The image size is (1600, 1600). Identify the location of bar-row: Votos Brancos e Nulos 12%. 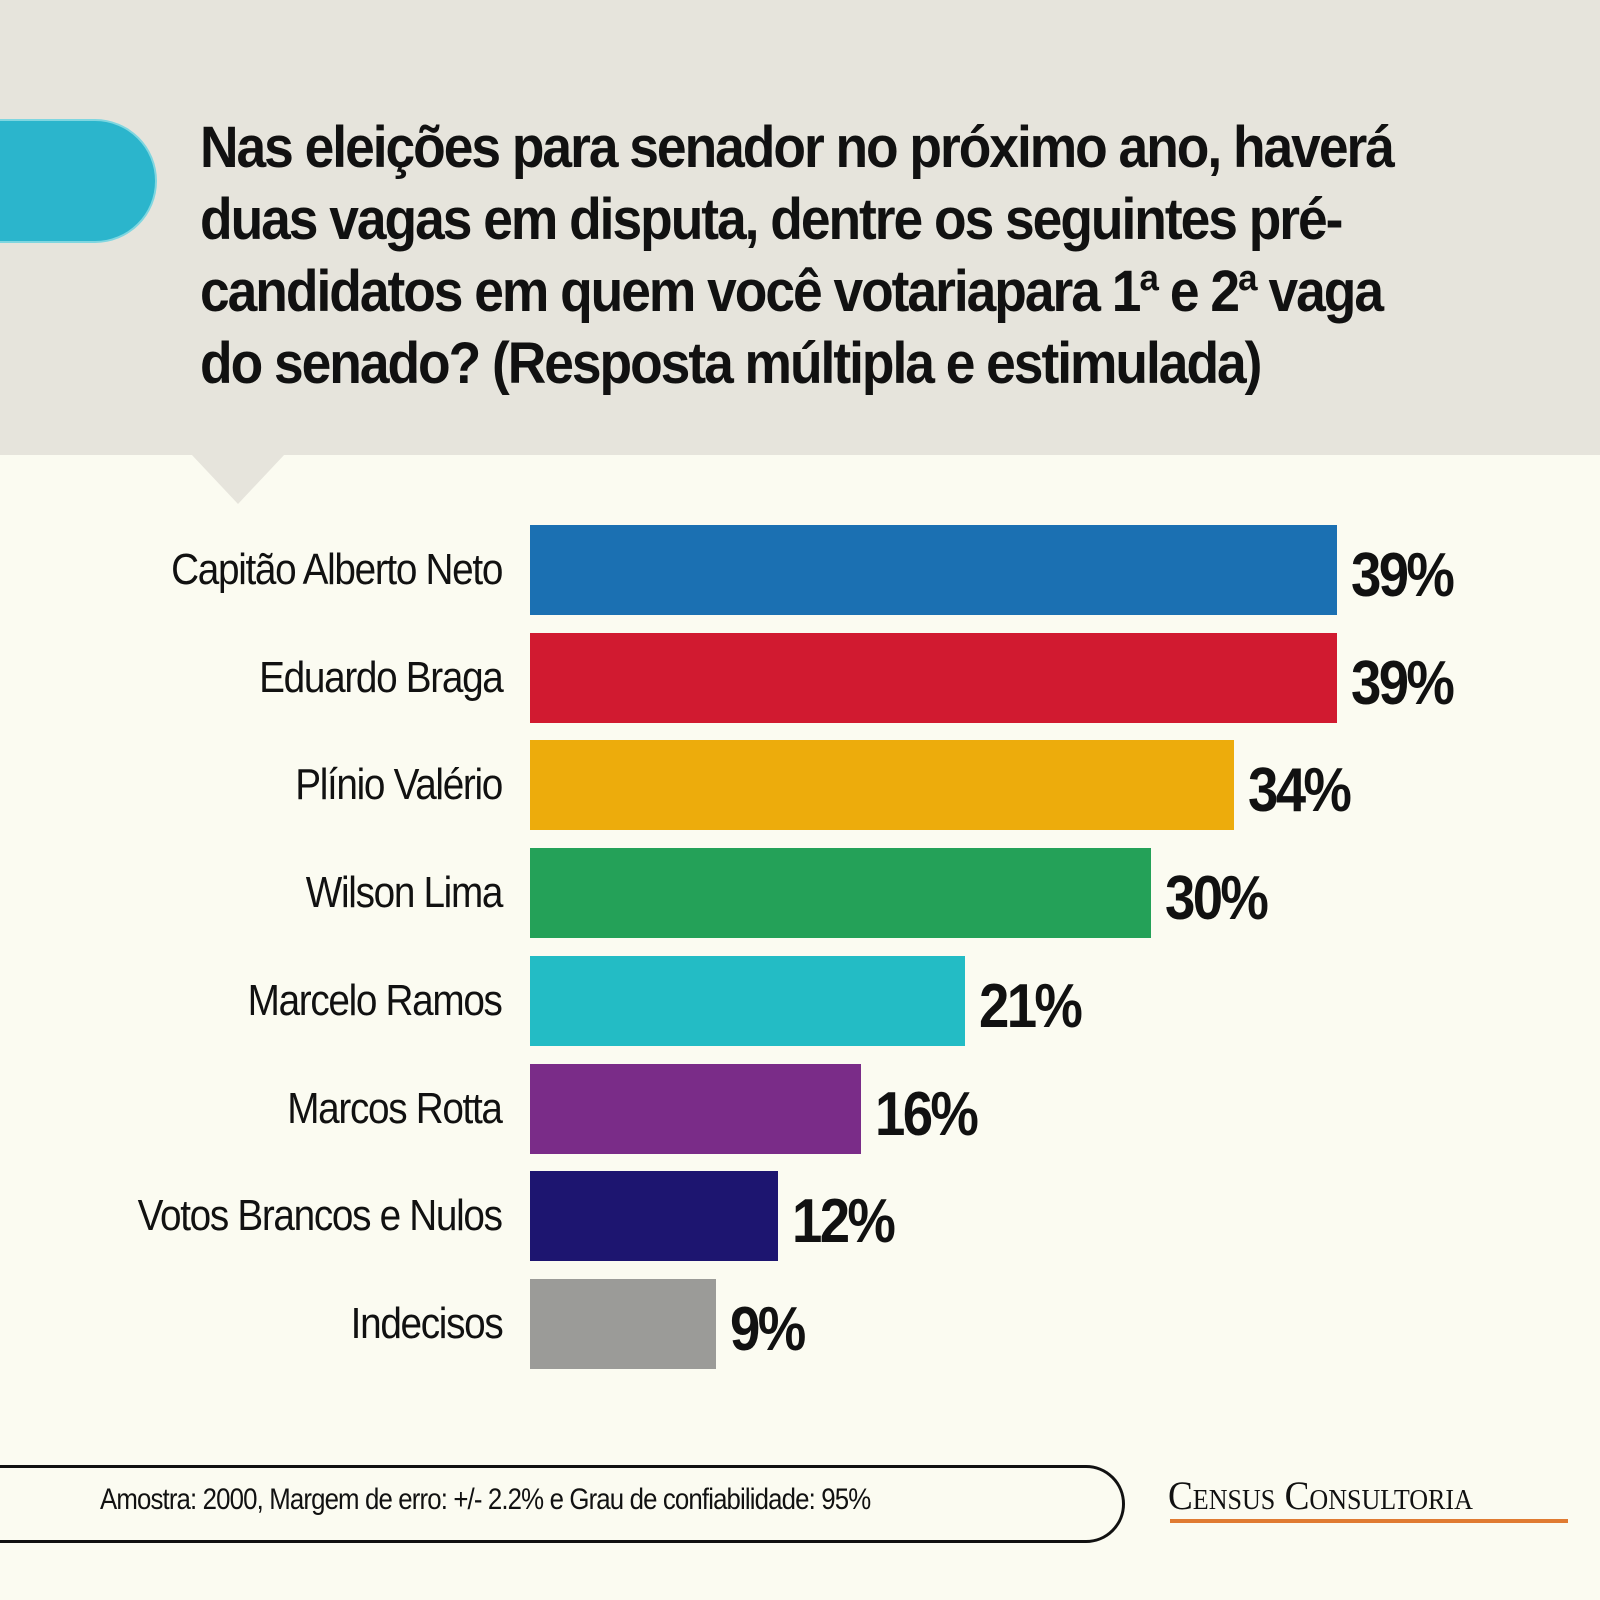
(800, 1216).